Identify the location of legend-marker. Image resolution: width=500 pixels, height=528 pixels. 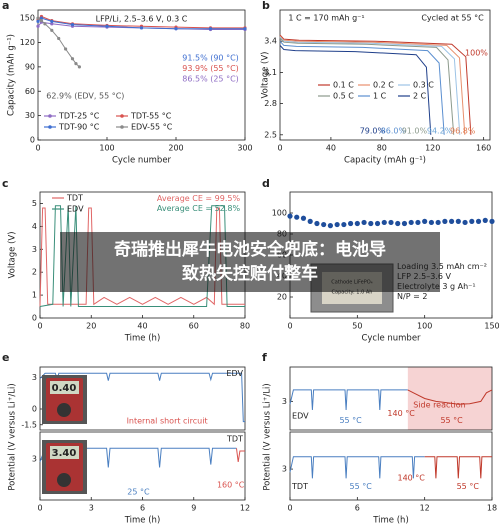
(122, 116).